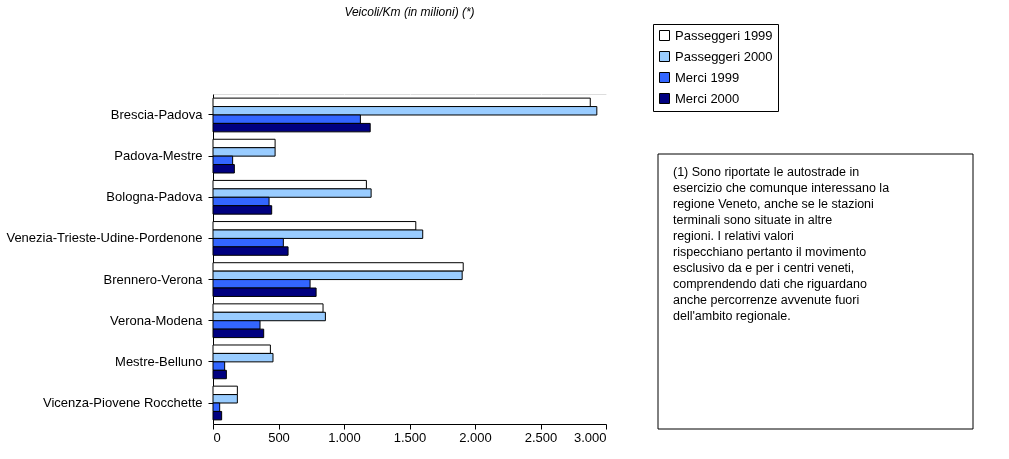  I want to click on legend-label: Merci 1999, so click(707, 77).